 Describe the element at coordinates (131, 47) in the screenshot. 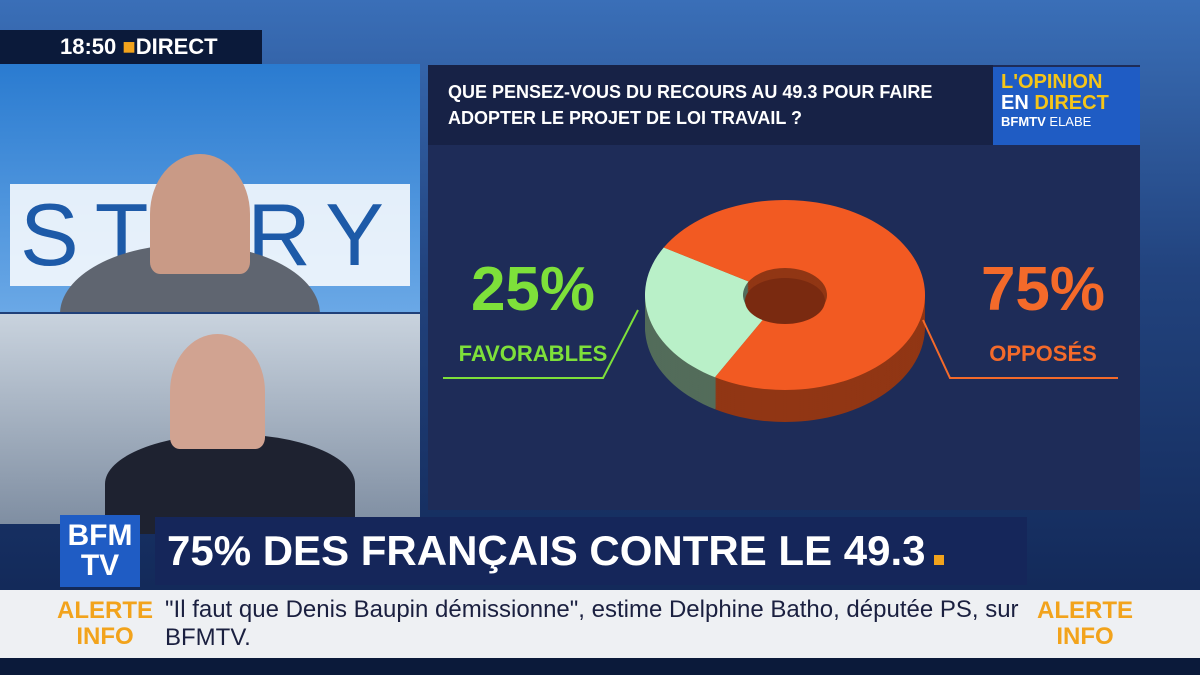

I see `clock: 18:50 ■DIRECT` at that location.